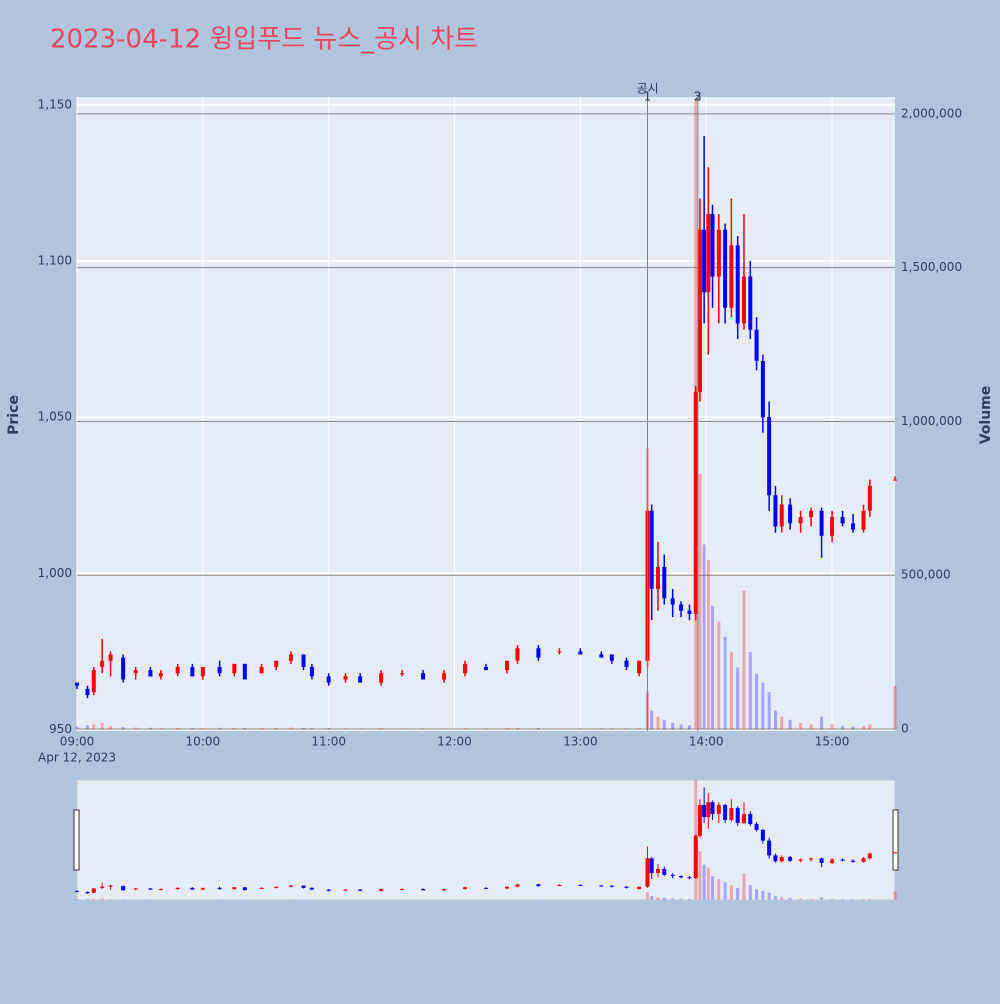  What do you see at coordinates (926, 575) in the screenshot?
I see `y2-tick-label: 500,000` at bounding box center [926, 575].